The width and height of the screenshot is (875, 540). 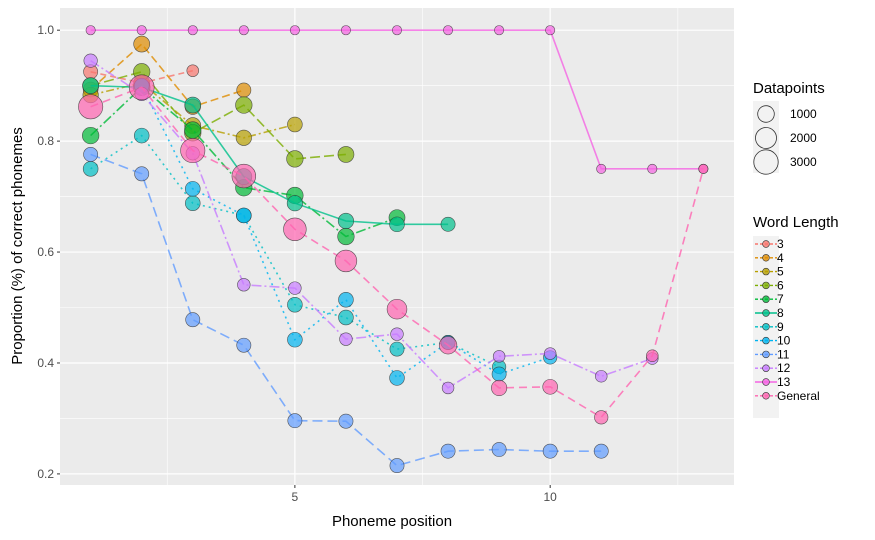 I want to click on legend-color-label: General, so click(x=798, y=396).